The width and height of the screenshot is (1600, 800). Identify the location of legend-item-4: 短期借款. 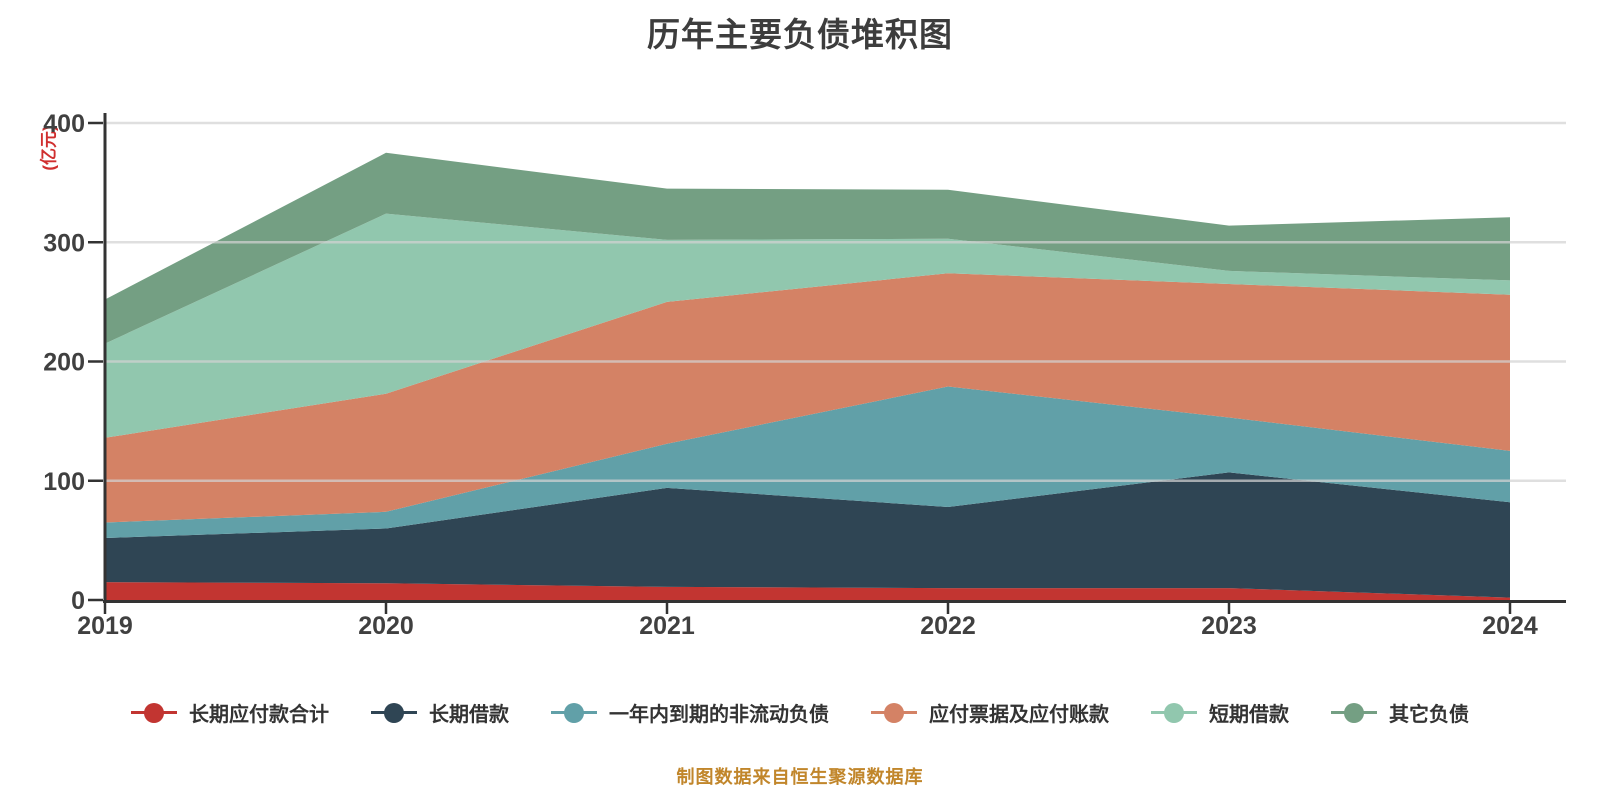
(1220, 712).